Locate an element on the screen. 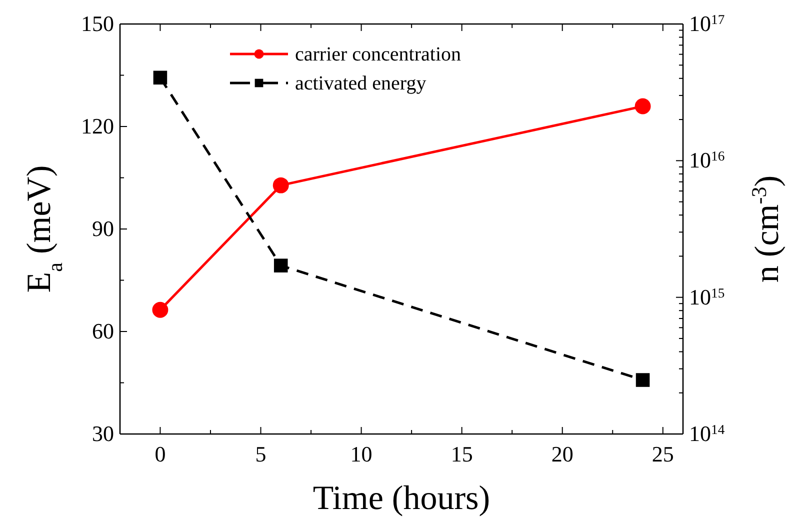 This screenshot has width=797, height=524. y-tick-label: 30 is located at coordinates (103, 433).